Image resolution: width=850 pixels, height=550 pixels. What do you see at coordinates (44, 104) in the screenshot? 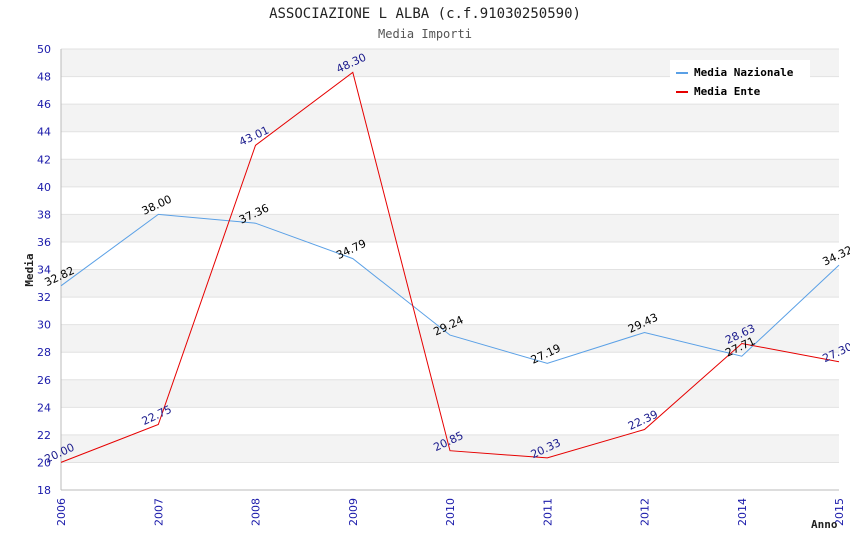
I see `y-tick-label: 46` at bounding box center [44, 104].